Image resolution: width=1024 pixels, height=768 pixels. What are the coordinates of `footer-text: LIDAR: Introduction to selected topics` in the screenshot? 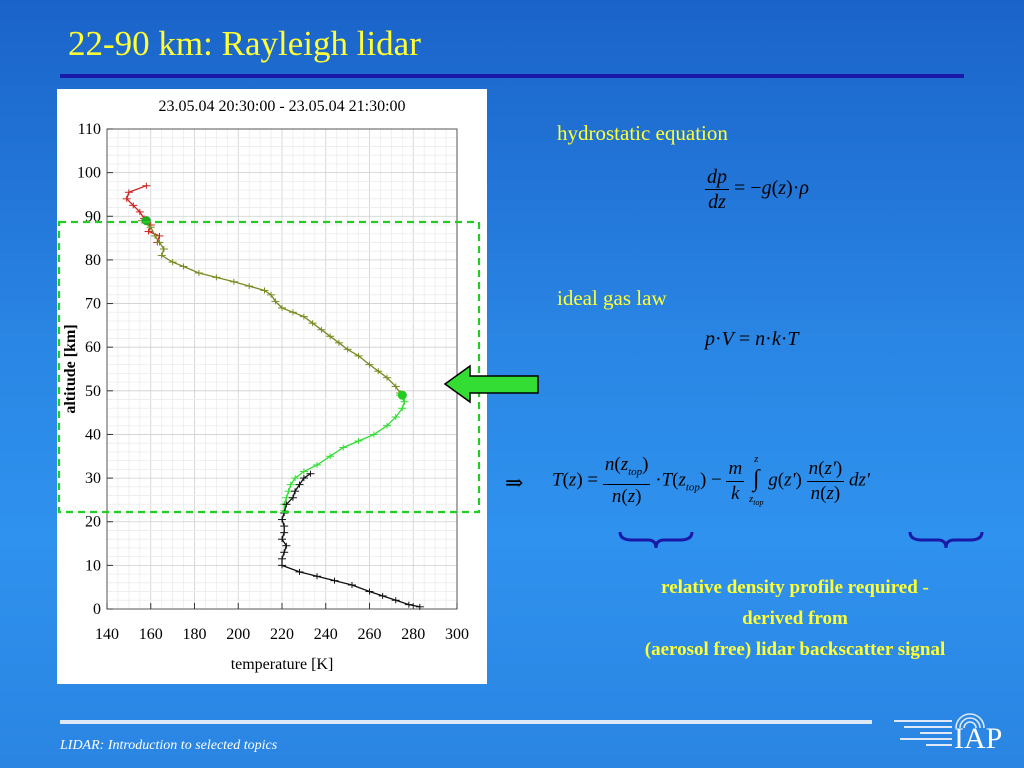 It's located at (169, 745).